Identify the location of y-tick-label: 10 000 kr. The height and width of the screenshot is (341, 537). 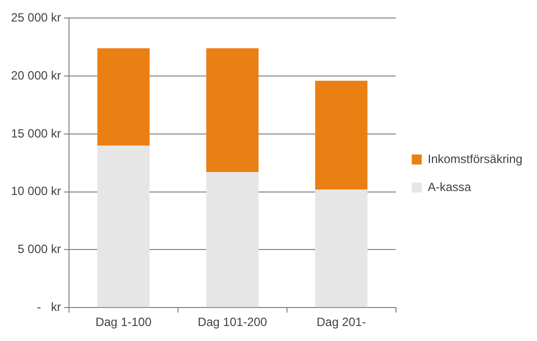
(36, 191).